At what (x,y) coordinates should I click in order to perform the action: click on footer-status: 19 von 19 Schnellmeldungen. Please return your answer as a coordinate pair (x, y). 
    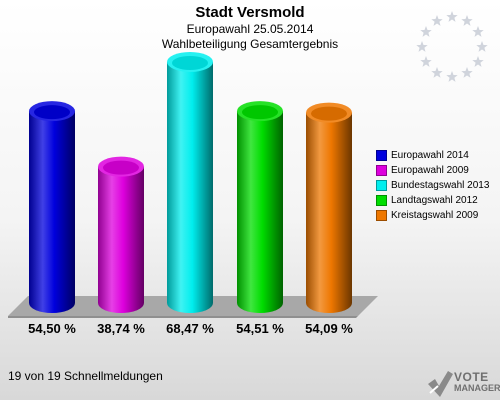
    Looking at the image, I should click on (85, 376).